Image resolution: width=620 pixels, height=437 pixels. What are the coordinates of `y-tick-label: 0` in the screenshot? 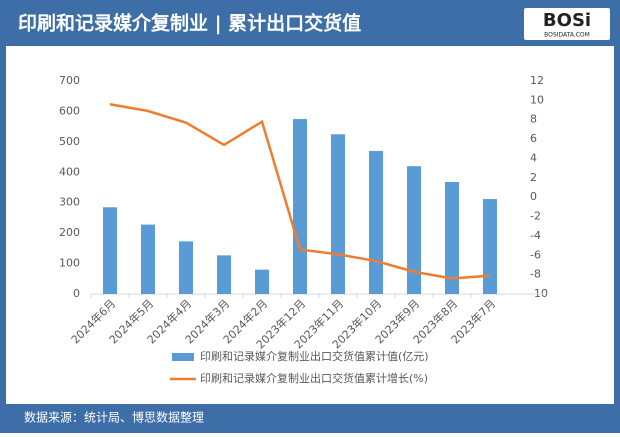 It's located at (76, 293).